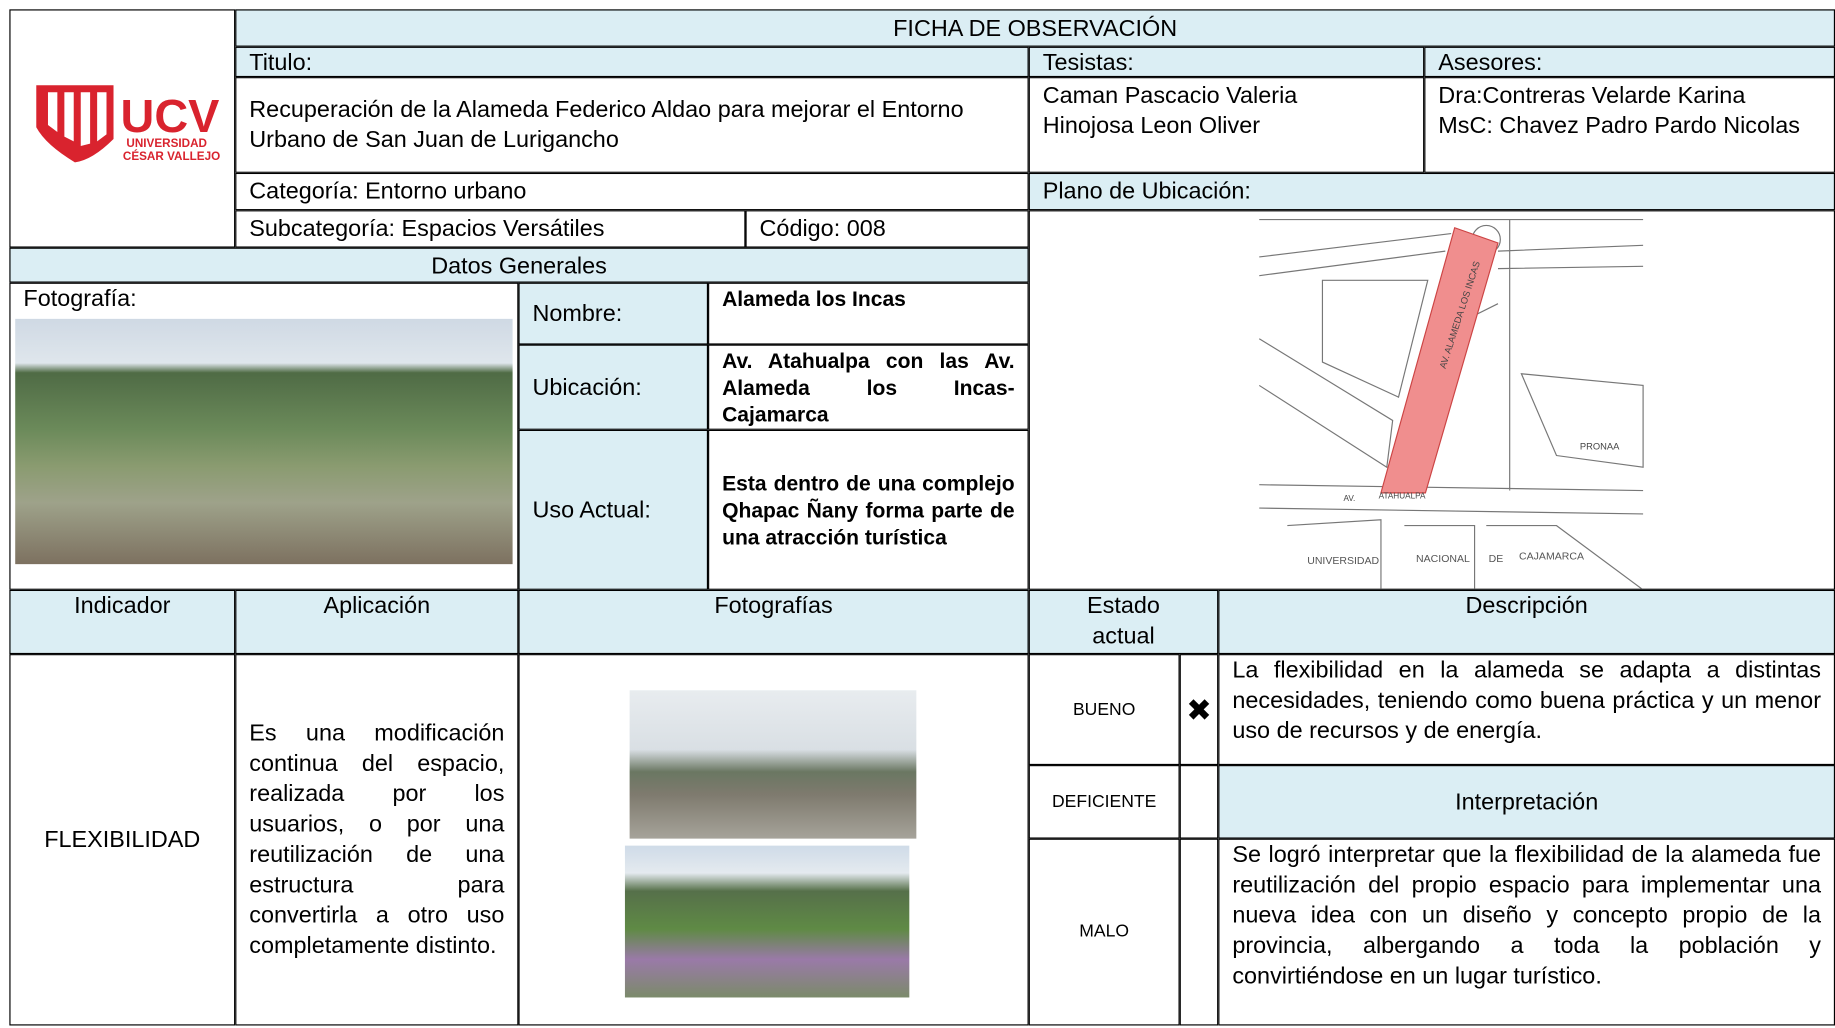 The height and width of the screenshot is (1028, 1835). I want to click on map-label: NACIONAL, so click(1443, 559).